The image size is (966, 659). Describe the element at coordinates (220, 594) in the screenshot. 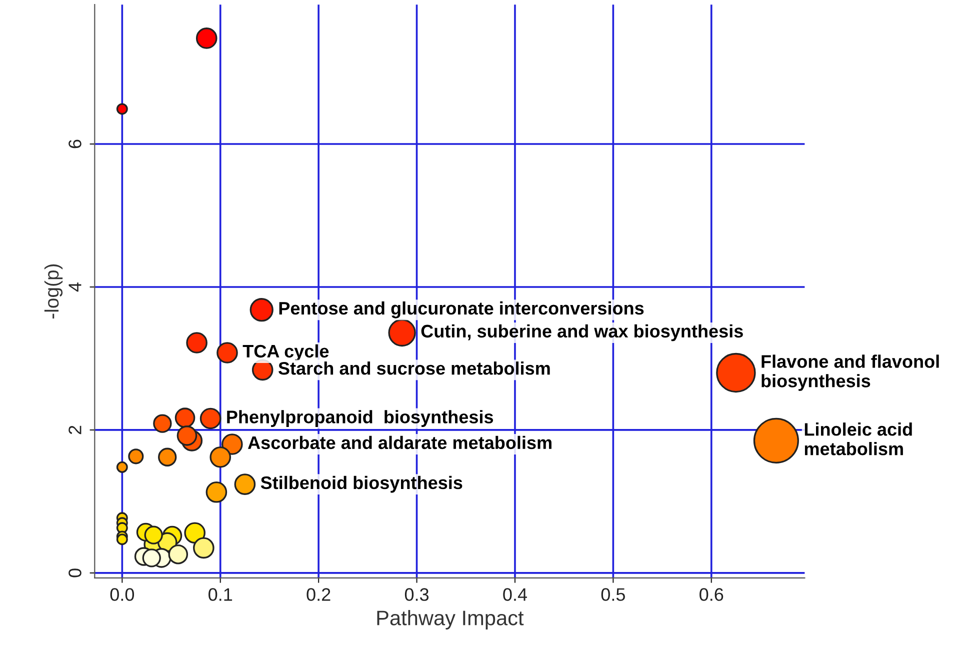

I see `x-tick-label: 0.1` at that location.